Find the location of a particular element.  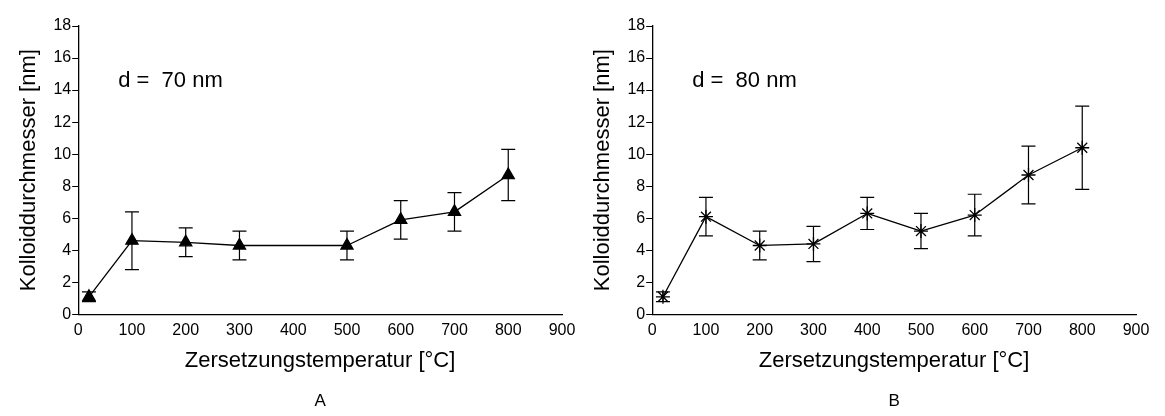

annotation: d = 80 nm is located at coordinates (744, 80).